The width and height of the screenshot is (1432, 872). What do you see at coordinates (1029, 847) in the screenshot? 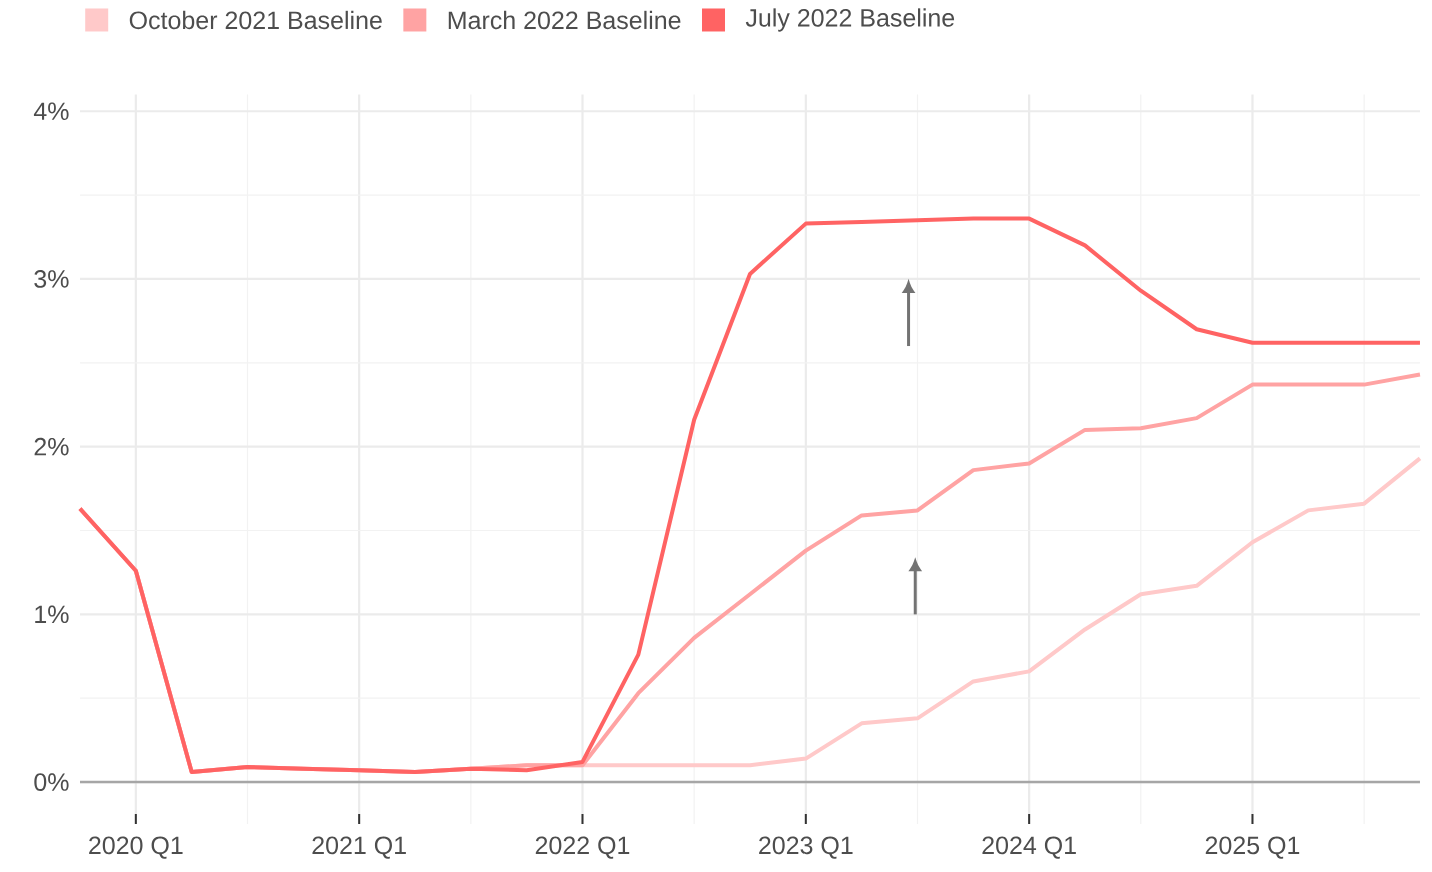
I see `x-tick-label: 2024 Q1` at bounding box center [1029, 847].